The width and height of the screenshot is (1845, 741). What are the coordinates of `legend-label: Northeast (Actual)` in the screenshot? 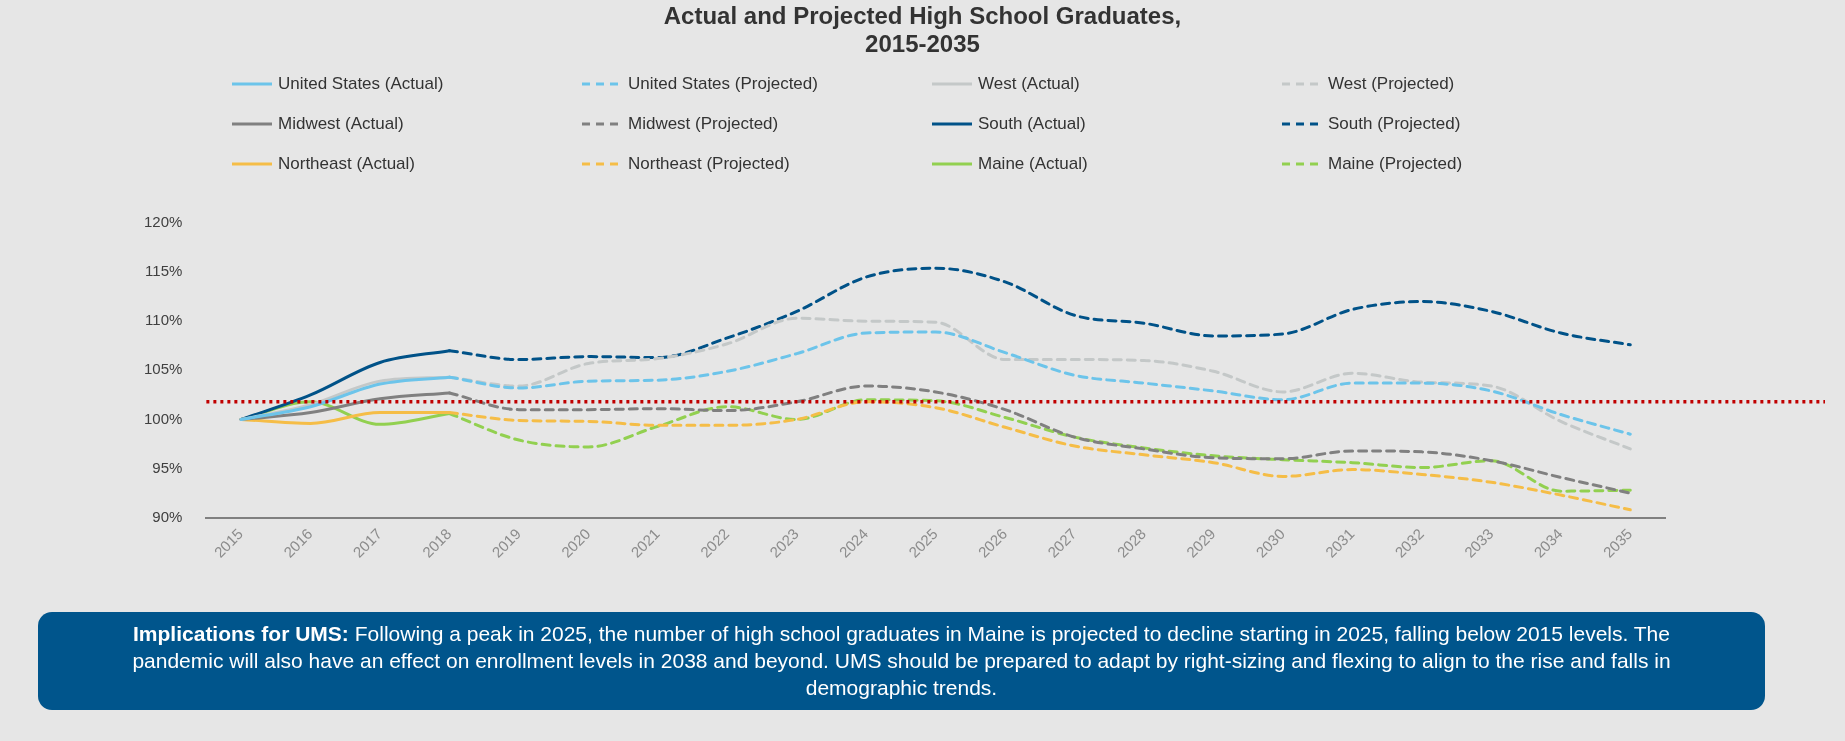 It's located at (346, 164).